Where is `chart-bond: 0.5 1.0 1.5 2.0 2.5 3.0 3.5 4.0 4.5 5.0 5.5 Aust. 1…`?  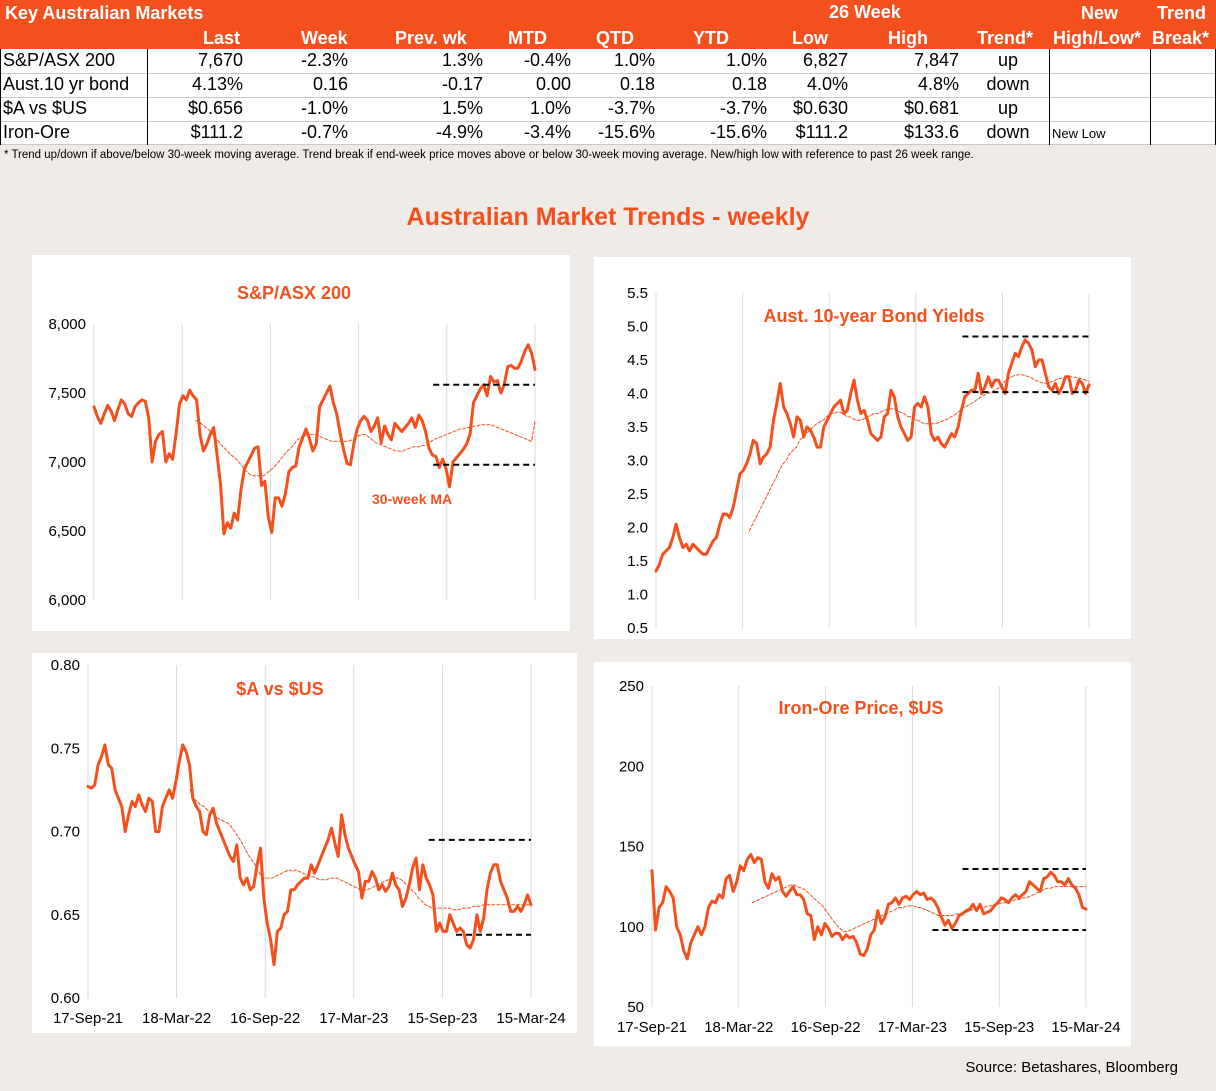 chart-bond: 0.5 1.0 1.5 2.0 2.5 3.0 3.5 4.0 4.5 5.0 5.5 Aust. 1… is located at coordinates (859, 461).